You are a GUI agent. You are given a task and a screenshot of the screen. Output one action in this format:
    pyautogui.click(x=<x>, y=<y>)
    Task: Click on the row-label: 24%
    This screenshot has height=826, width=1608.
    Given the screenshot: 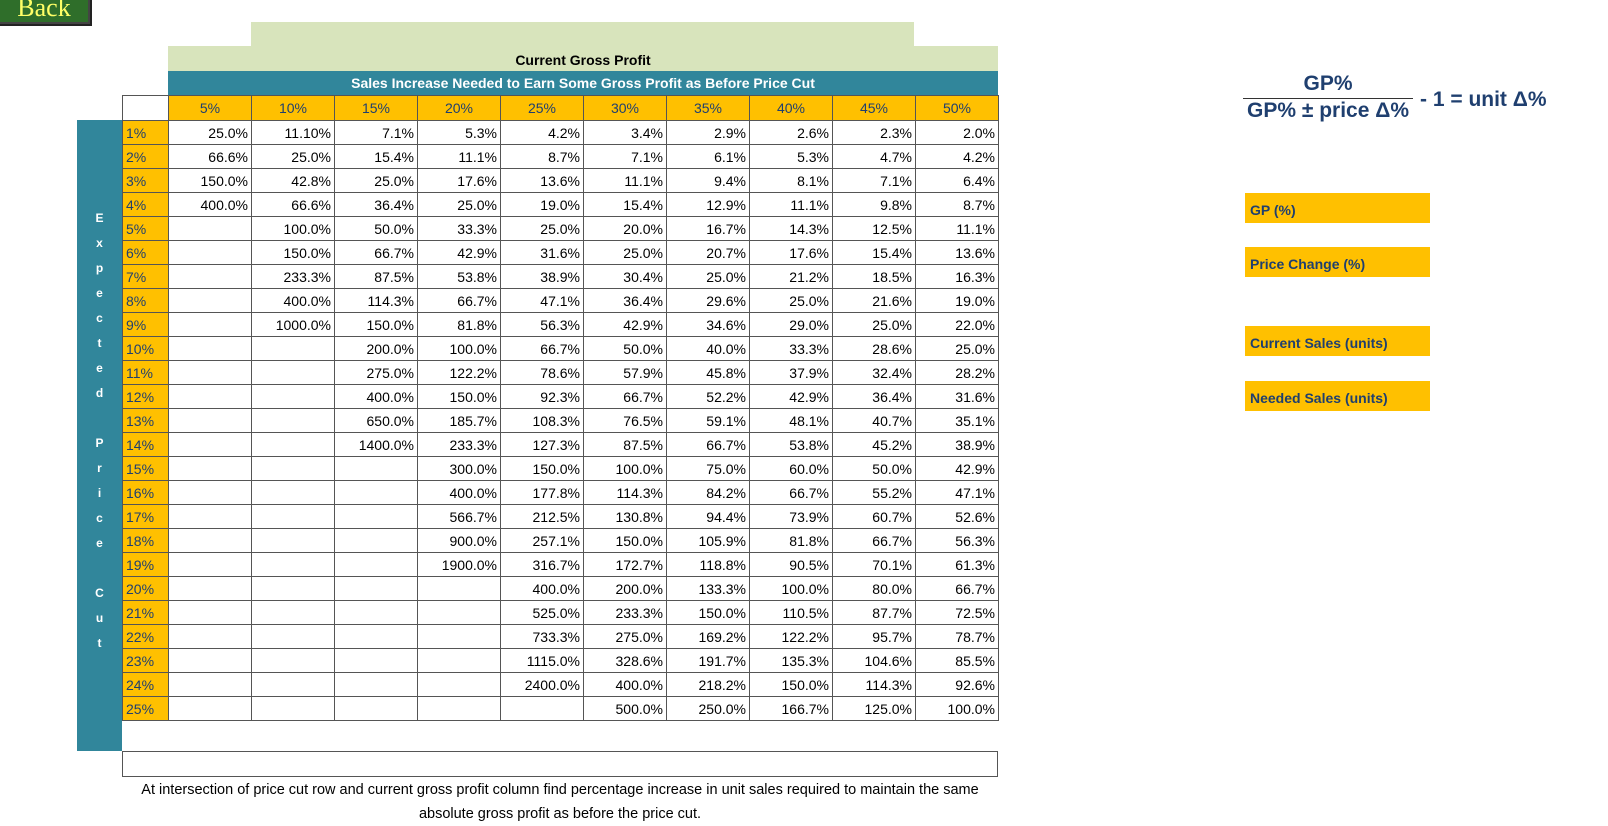 What is the action you would take?
    pyautogui.click(x=145, y=684)
    